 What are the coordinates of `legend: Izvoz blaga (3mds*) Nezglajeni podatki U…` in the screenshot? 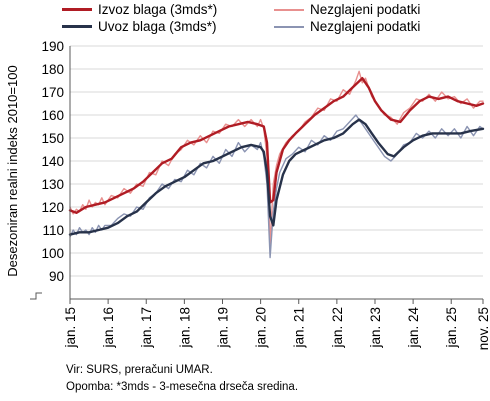 It's located at (272, 20).